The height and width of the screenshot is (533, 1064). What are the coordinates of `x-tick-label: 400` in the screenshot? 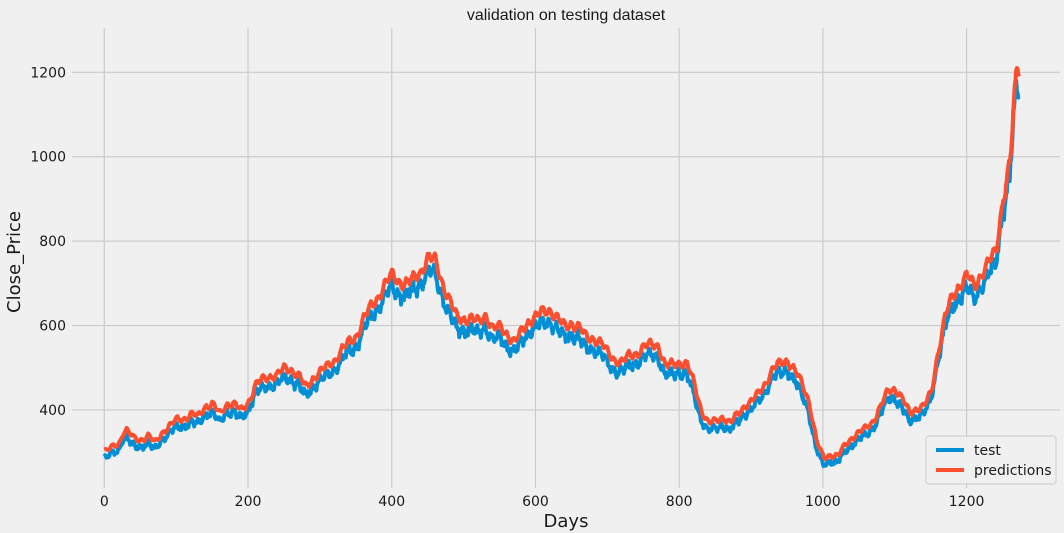 It's located at (391, 502).